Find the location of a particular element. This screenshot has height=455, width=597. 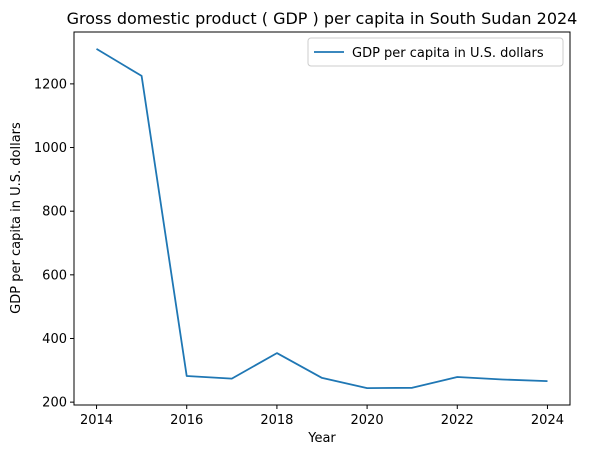

x-axis: 2014 2016 2018 2020 2022 2024 is located at coordinates (322, 416).